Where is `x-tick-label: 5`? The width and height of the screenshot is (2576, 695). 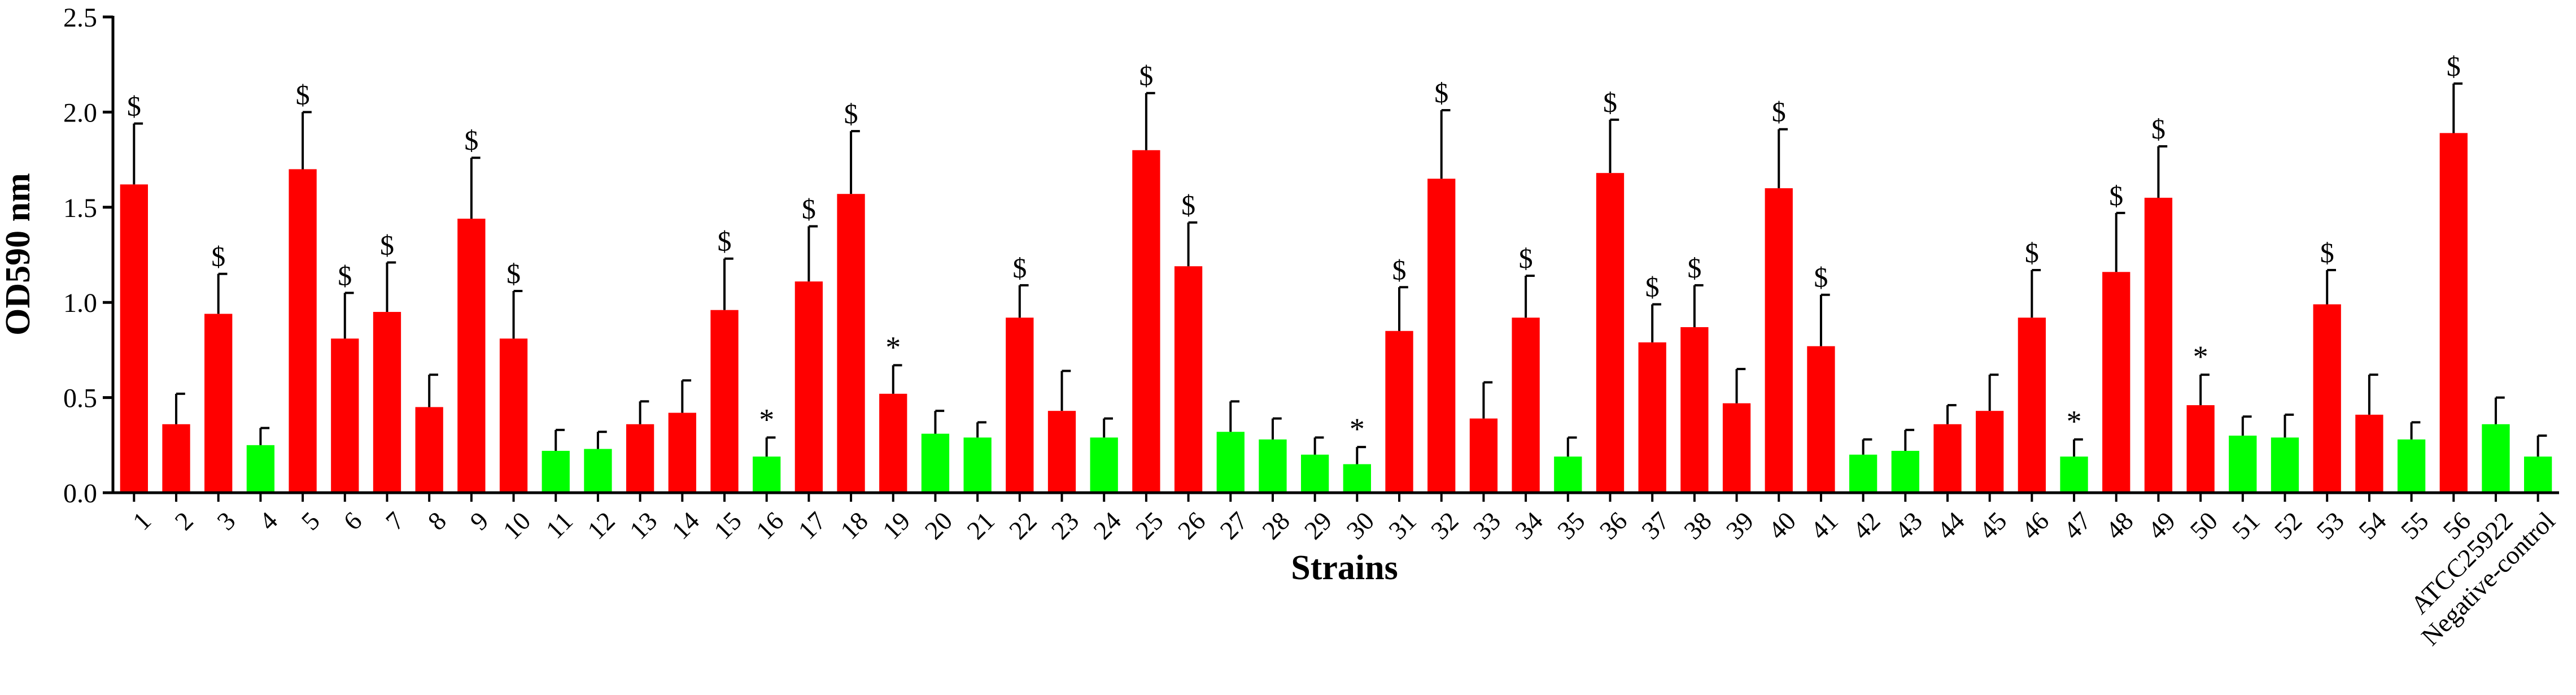 x-tick-label: 5 is located at coordinates (310, 521).